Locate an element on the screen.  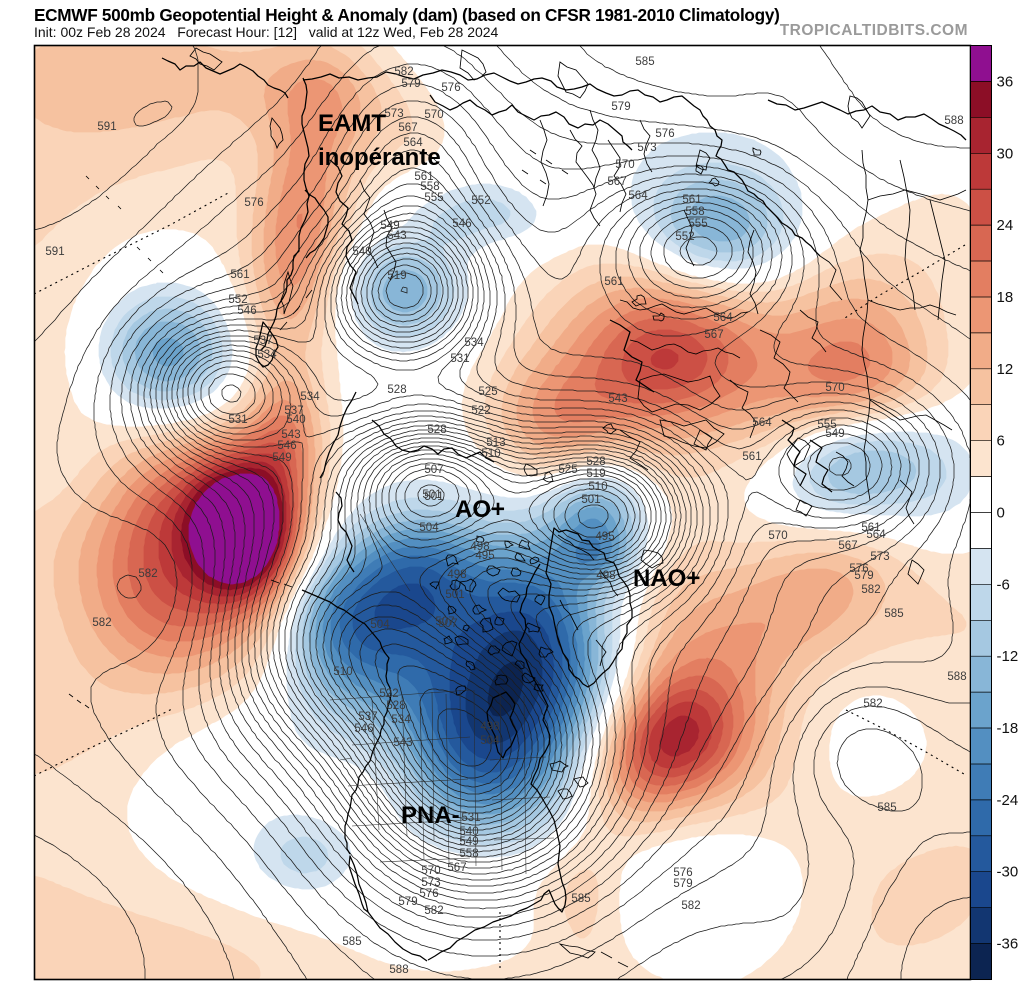
svg-text: 513 is located at coordinates (495, 443).